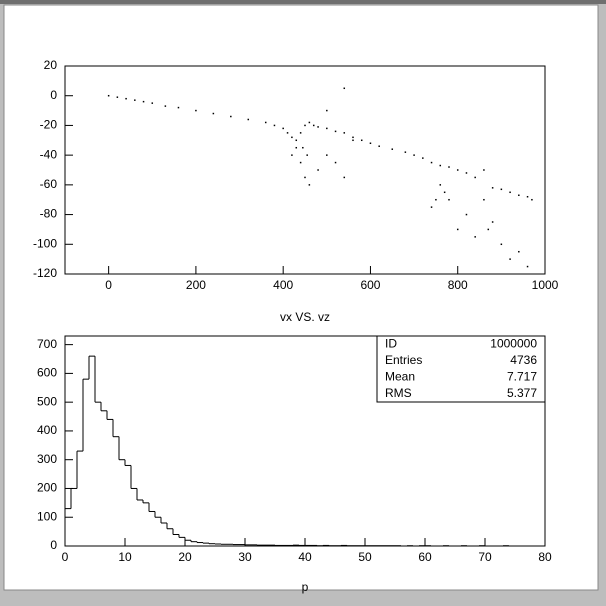  What do you see at coordinates (245, 557) in the screenshot?
I see `x-tick-label: 30` at bounding box center [245, 557].